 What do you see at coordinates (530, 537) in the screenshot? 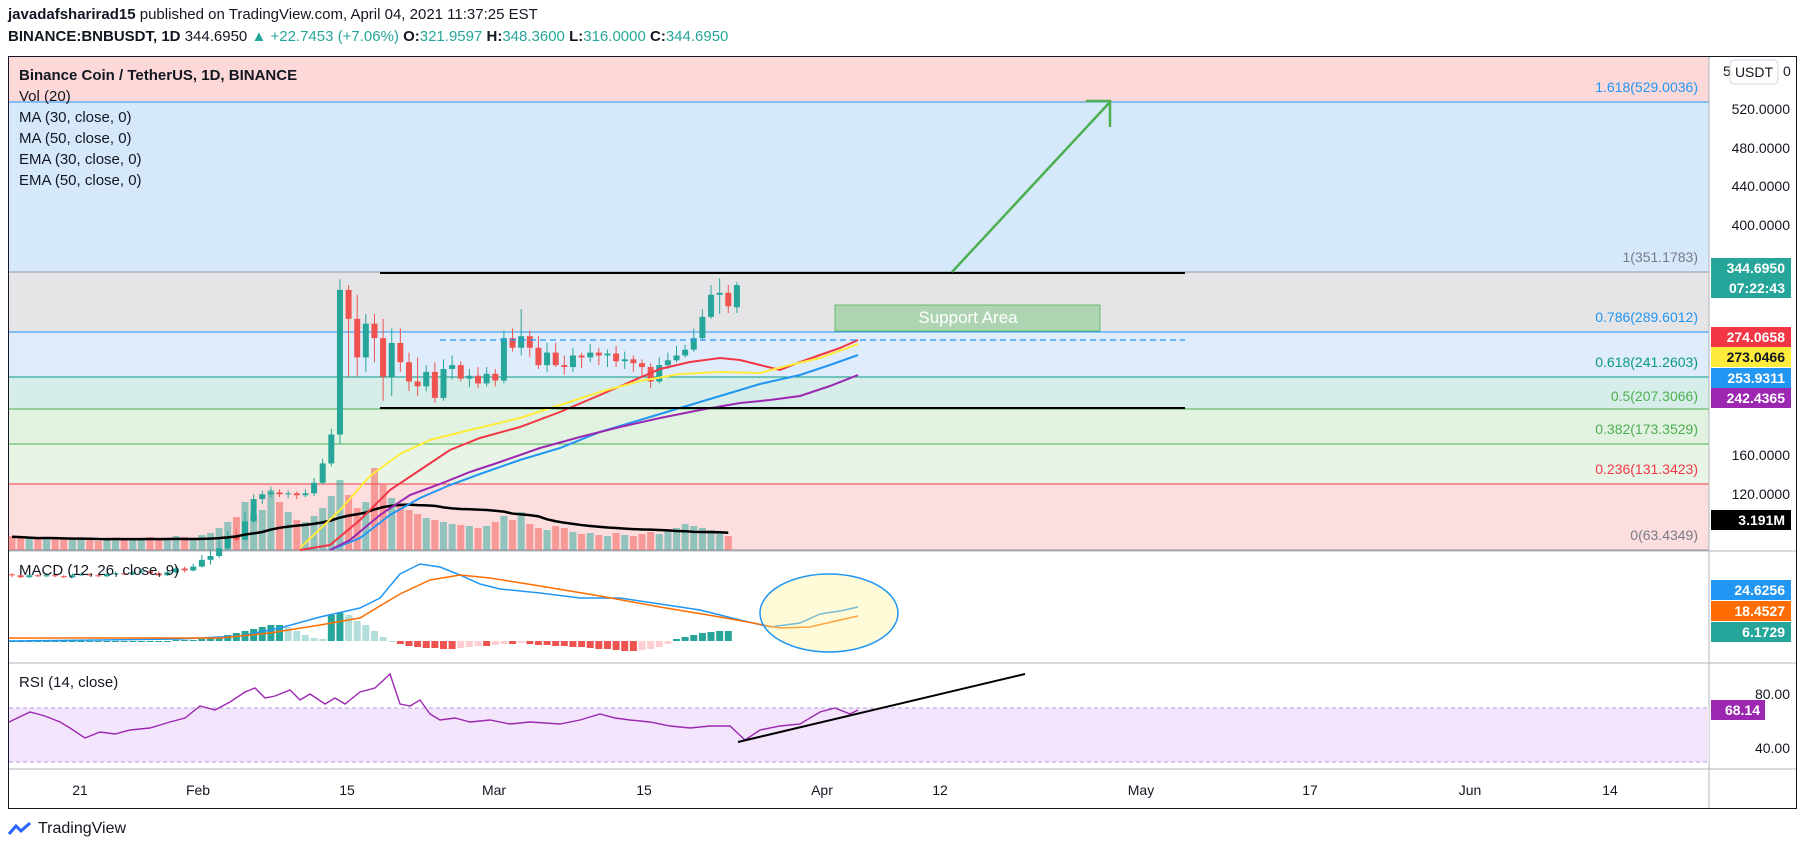
I see `volume-bar` at bounding box center [530, 537].